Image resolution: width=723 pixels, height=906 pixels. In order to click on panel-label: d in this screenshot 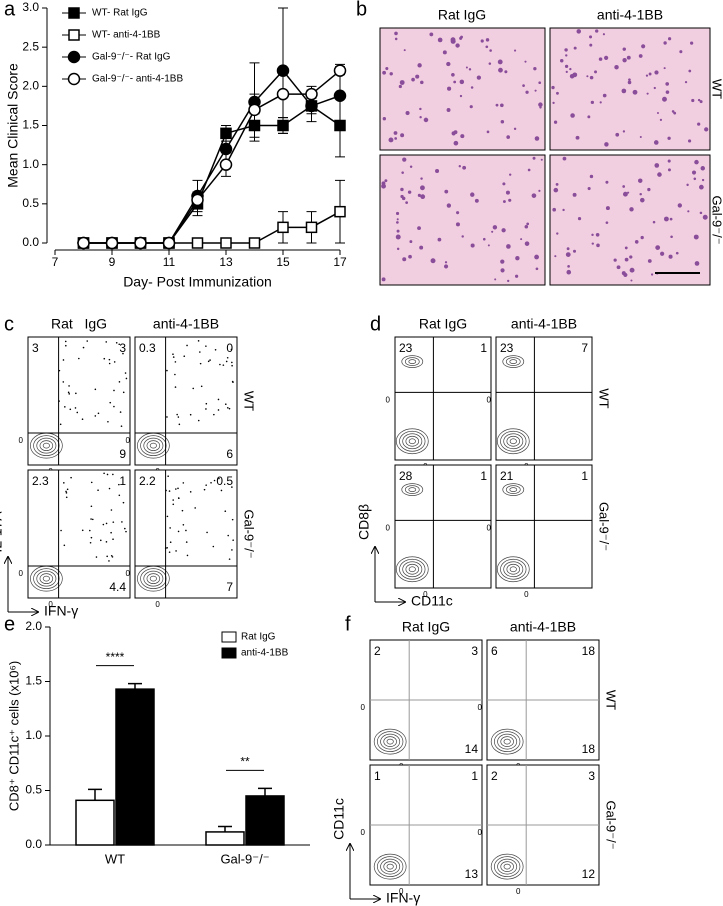, I will do `click(375, 324)`.